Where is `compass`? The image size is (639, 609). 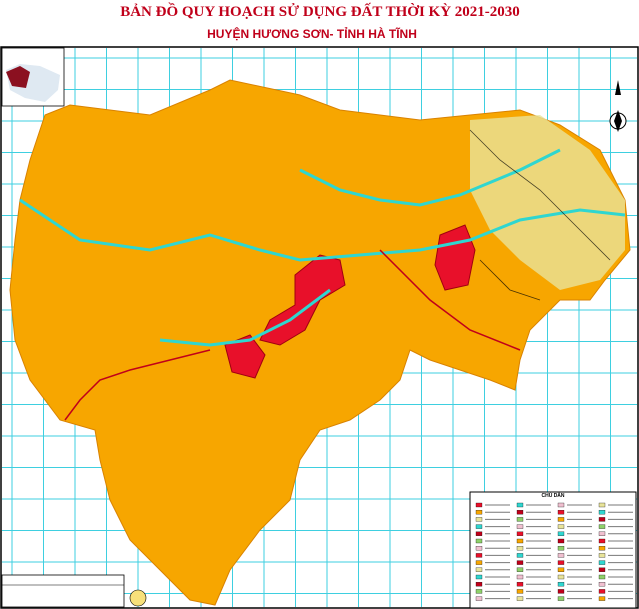
compass is located at coordinates (618, 106).